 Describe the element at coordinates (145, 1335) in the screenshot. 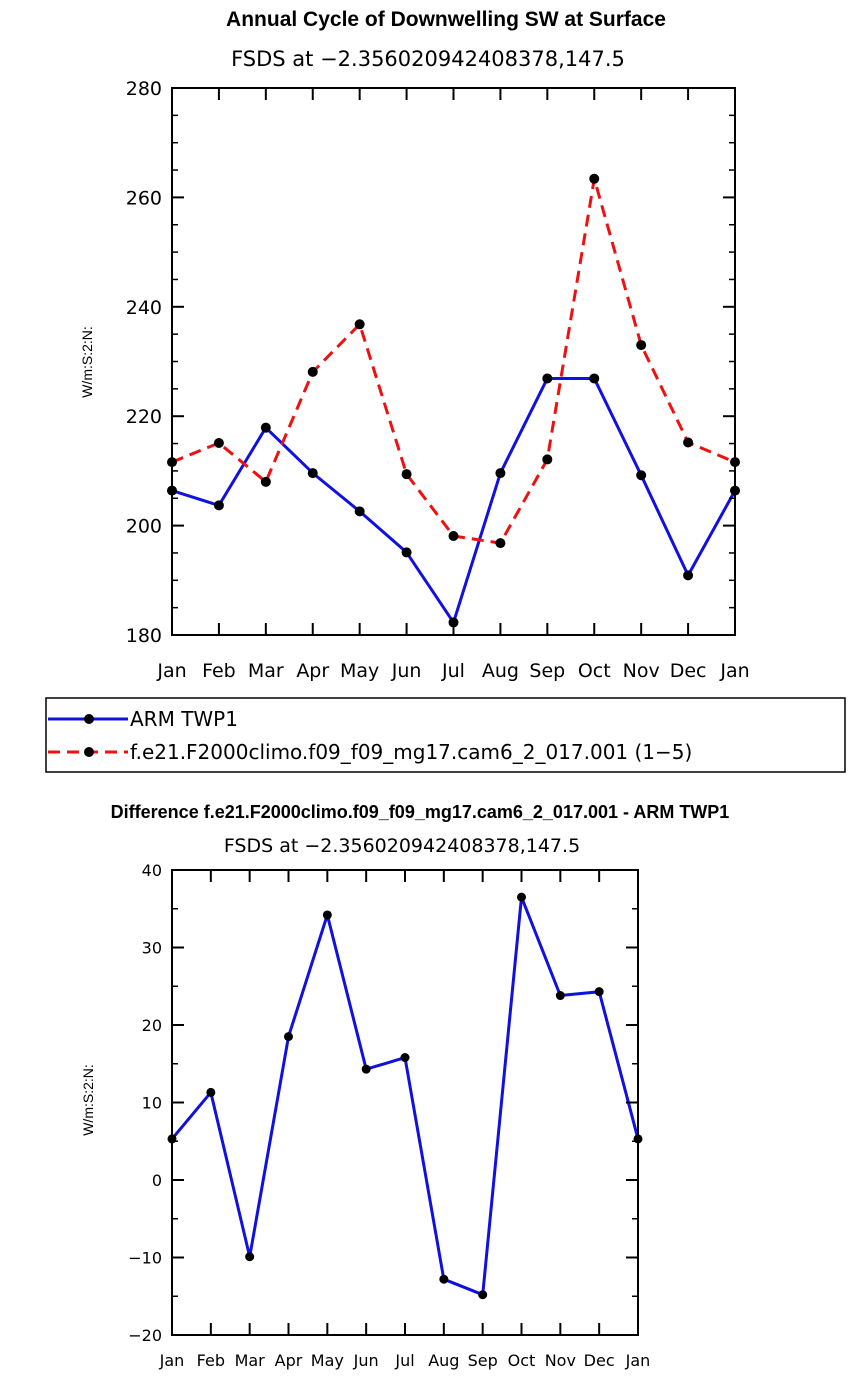

I see `y-tick-label: −20` at that location.